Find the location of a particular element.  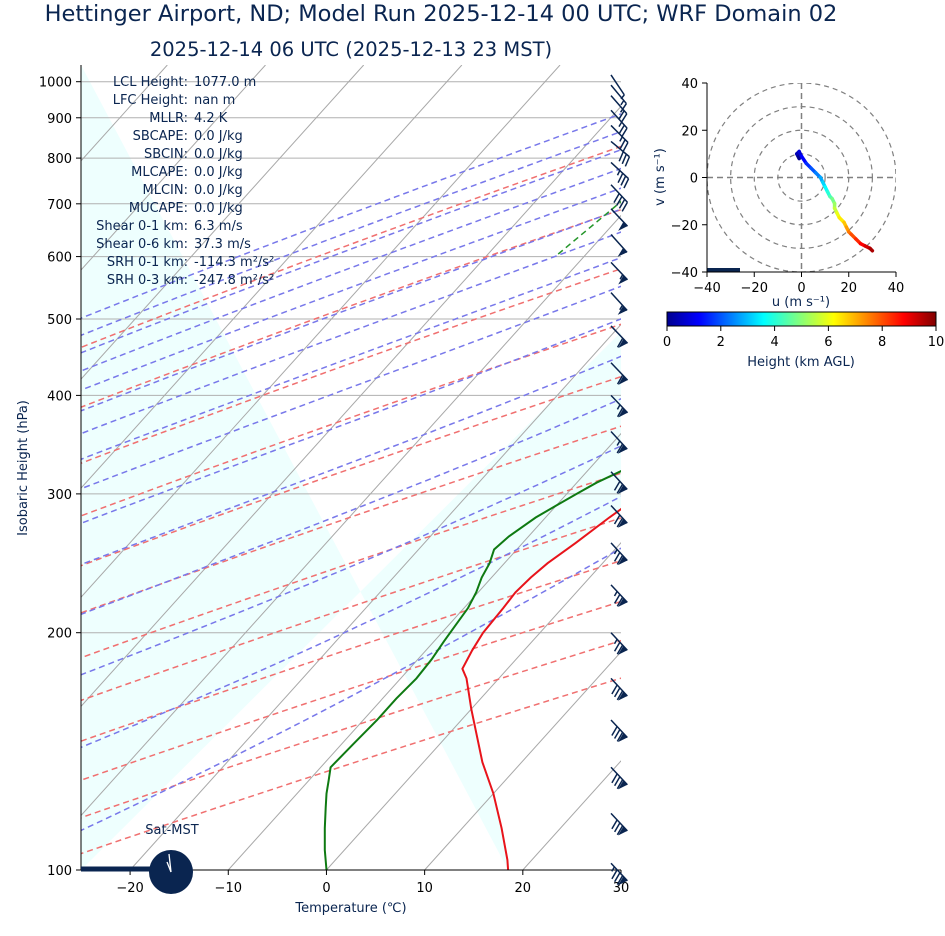

colorbar-tick-label: 2 is located at coordinates (721, 342).